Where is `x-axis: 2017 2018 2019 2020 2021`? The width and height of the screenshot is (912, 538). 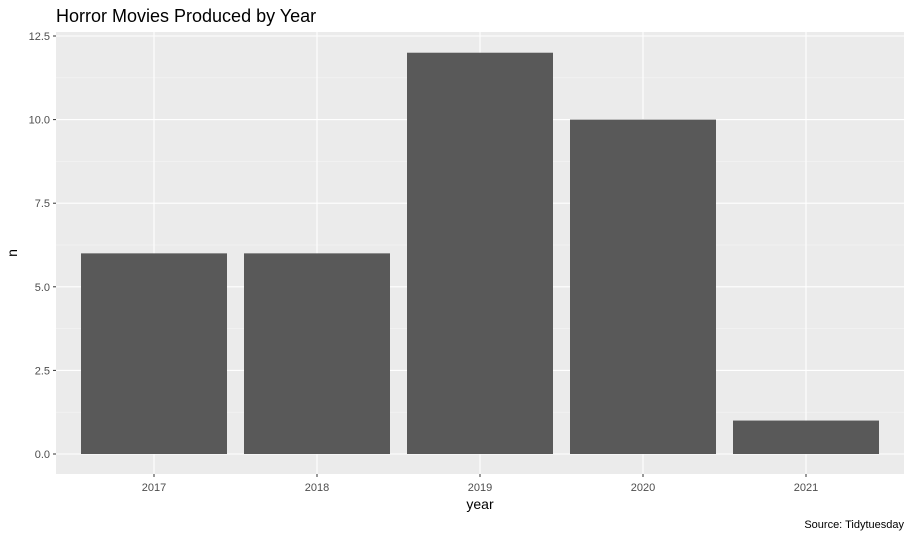
x-axis: 2017 2018 2019 2020 2021 is located at coordinates (480, 484).